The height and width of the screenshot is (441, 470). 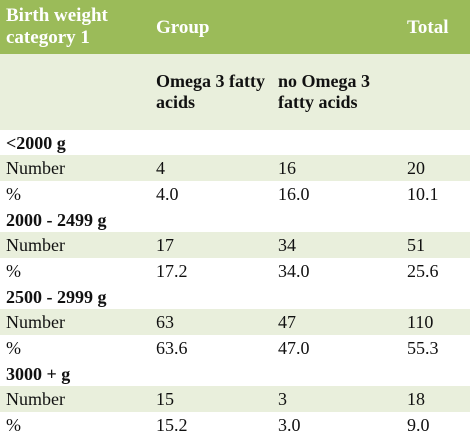 I want to click on cell-omega: 15, so click(x=211, y=399).